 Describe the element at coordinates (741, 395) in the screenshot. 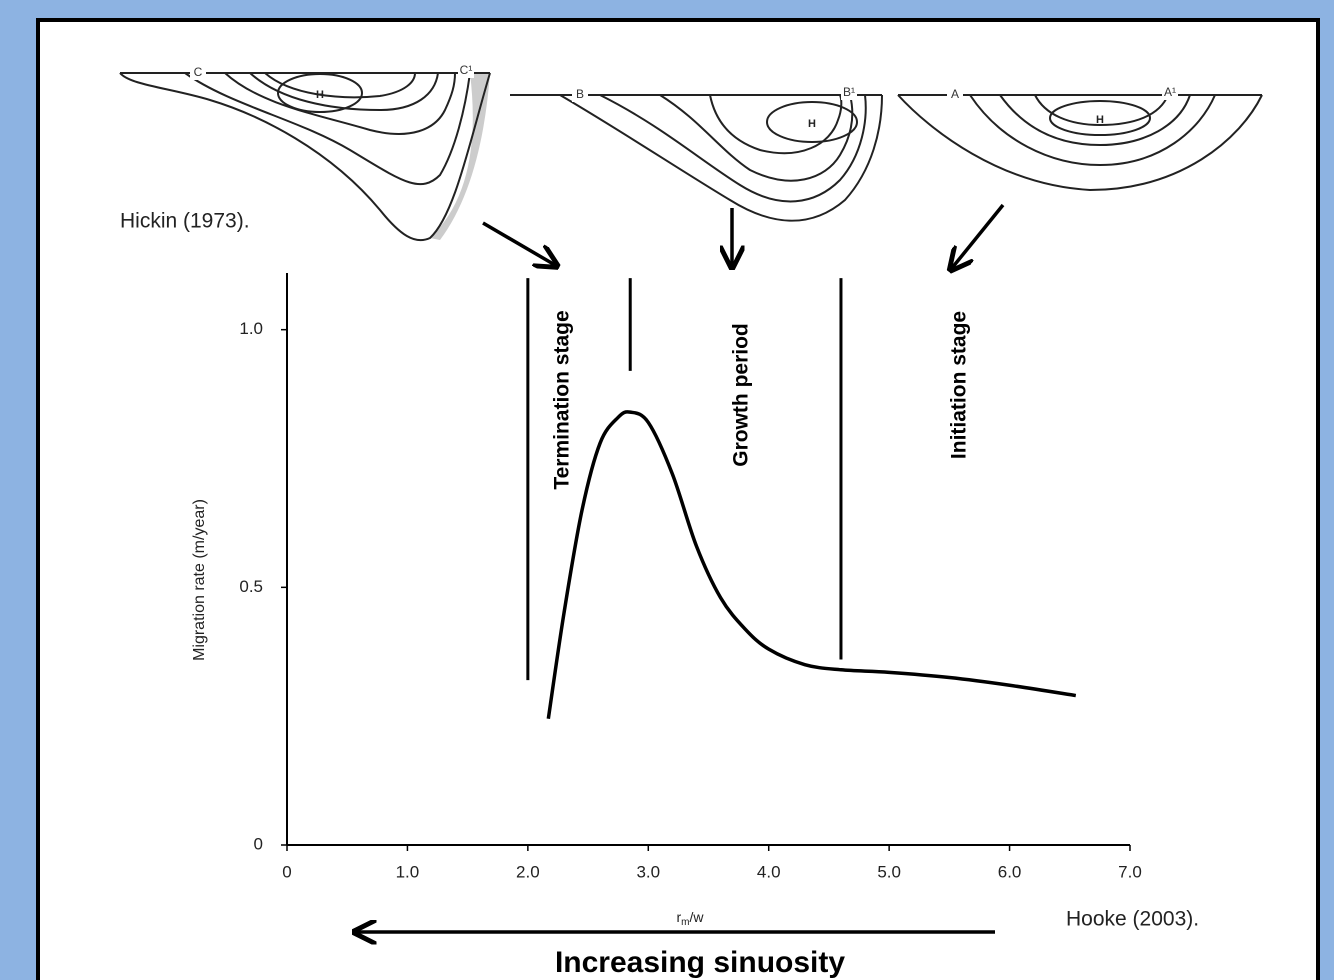

I see `stage-label: Growth period` at that location.